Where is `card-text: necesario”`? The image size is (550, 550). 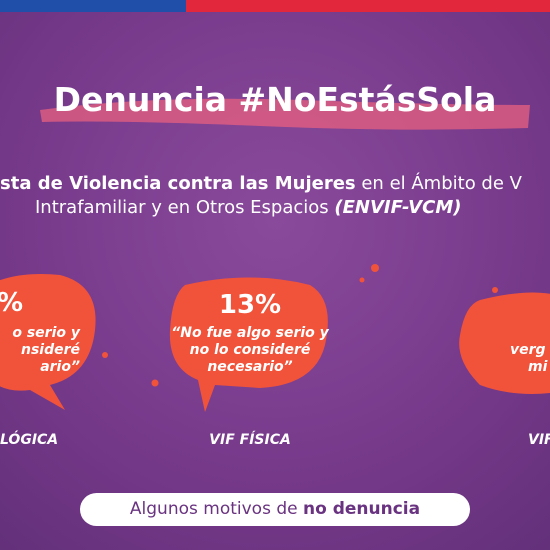
card-text: necesario” is located at coordinates (250, 367).